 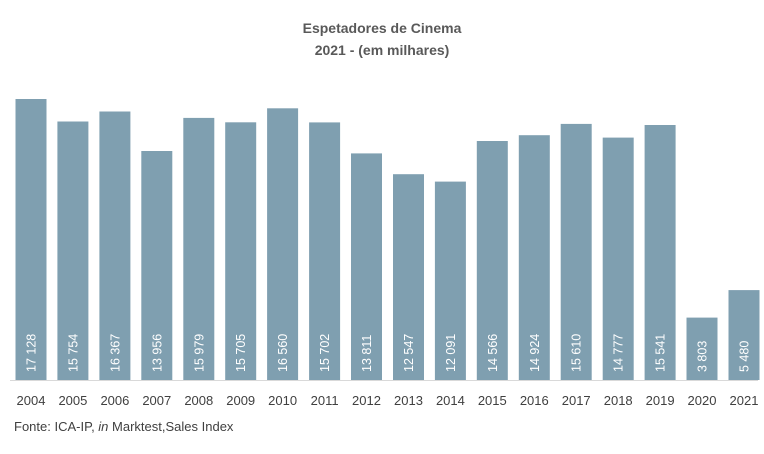 I want to click on data-label-2020: 3 803, so click(x=703, y=356).